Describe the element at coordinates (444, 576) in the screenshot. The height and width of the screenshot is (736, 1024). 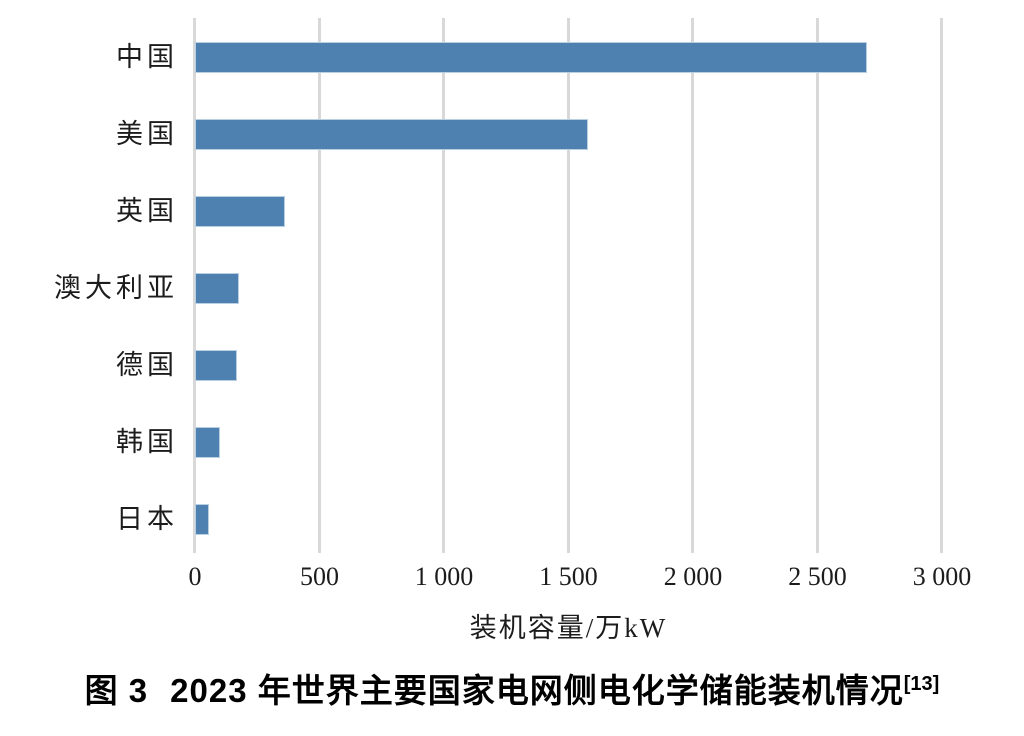
I see `x-tick-label-1000: 1 000` at that location.